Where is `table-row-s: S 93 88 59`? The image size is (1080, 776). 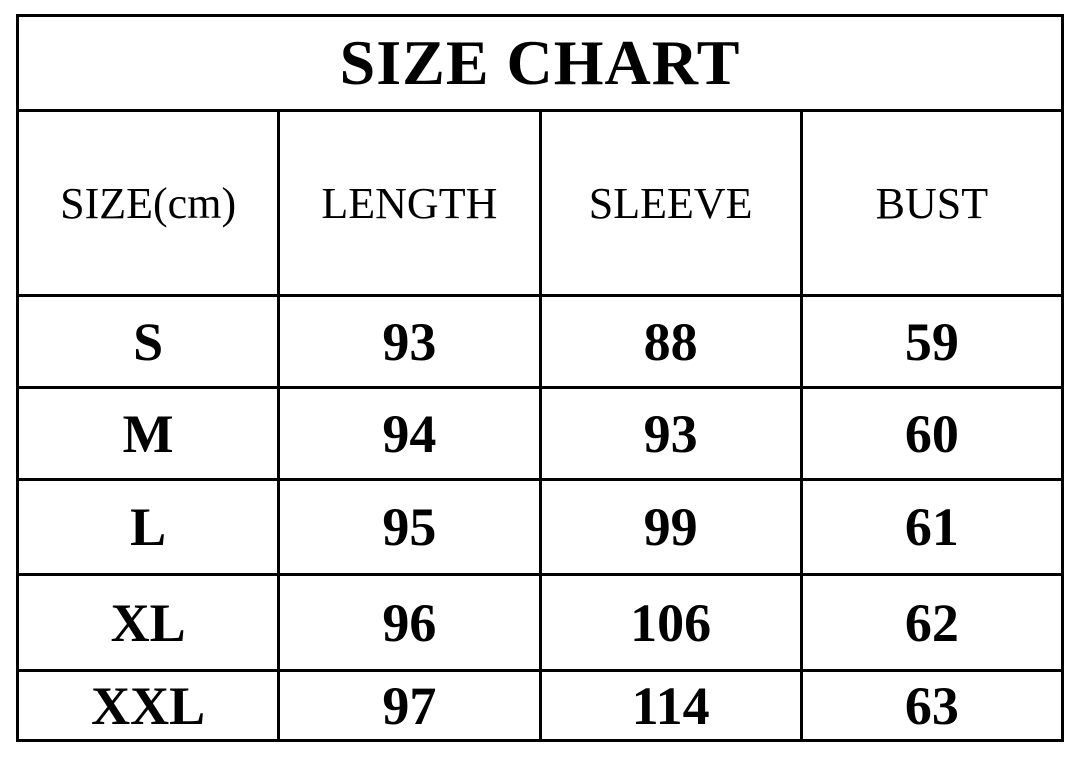
table-row-s: S 93 88 59 is located at coordinates (540, 341).